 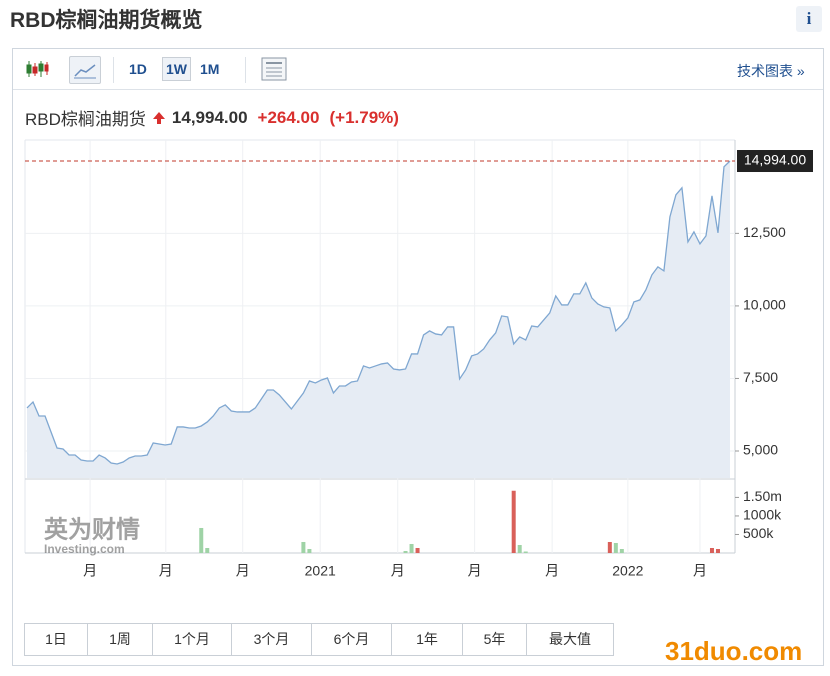 What do you see at coordinates (760, 377) in the screenshot?
I see `y-tick-label: 7,500` at bounding box center [760, 377].